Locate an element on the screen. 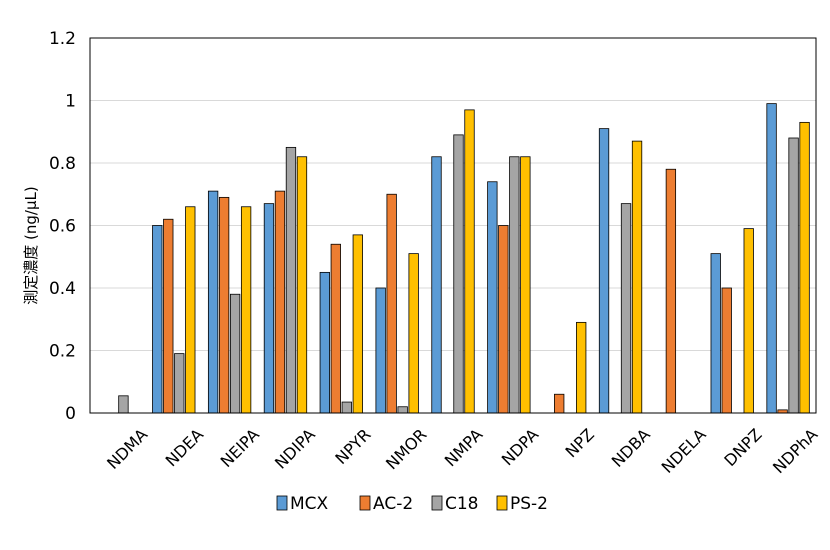 This screenshot has height=550, width=830. x-category-label: NDELA is located at coordinates (684, 451).